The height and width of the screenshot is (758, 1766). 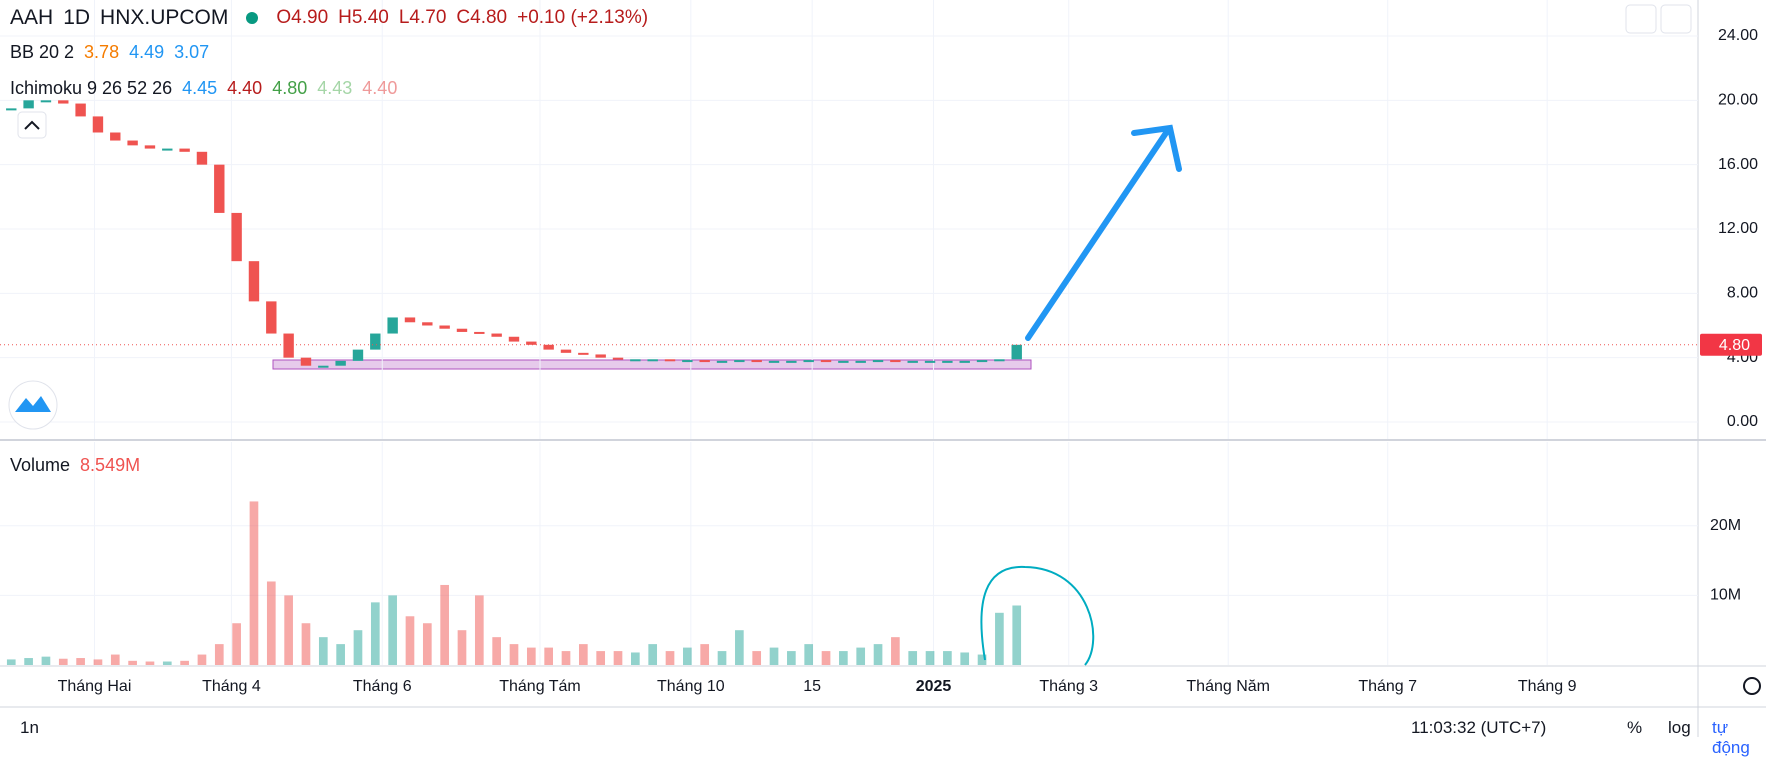 What do you see at coordinates (200, 88) in the screenshot?
I see `indicator-text: 4.45` at bounding box center [200, 88].